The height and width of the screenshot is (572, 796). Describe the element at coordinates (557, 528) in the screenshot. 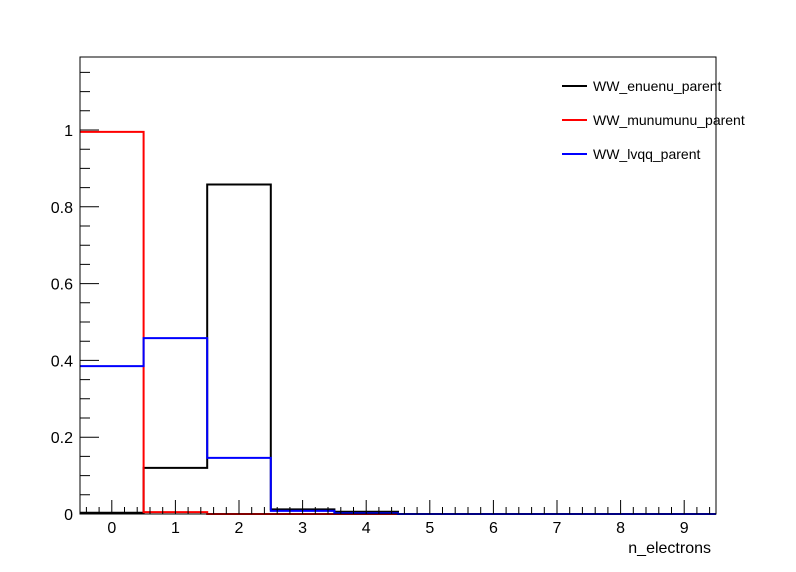

I see `x-tick-label: 7` at that location.